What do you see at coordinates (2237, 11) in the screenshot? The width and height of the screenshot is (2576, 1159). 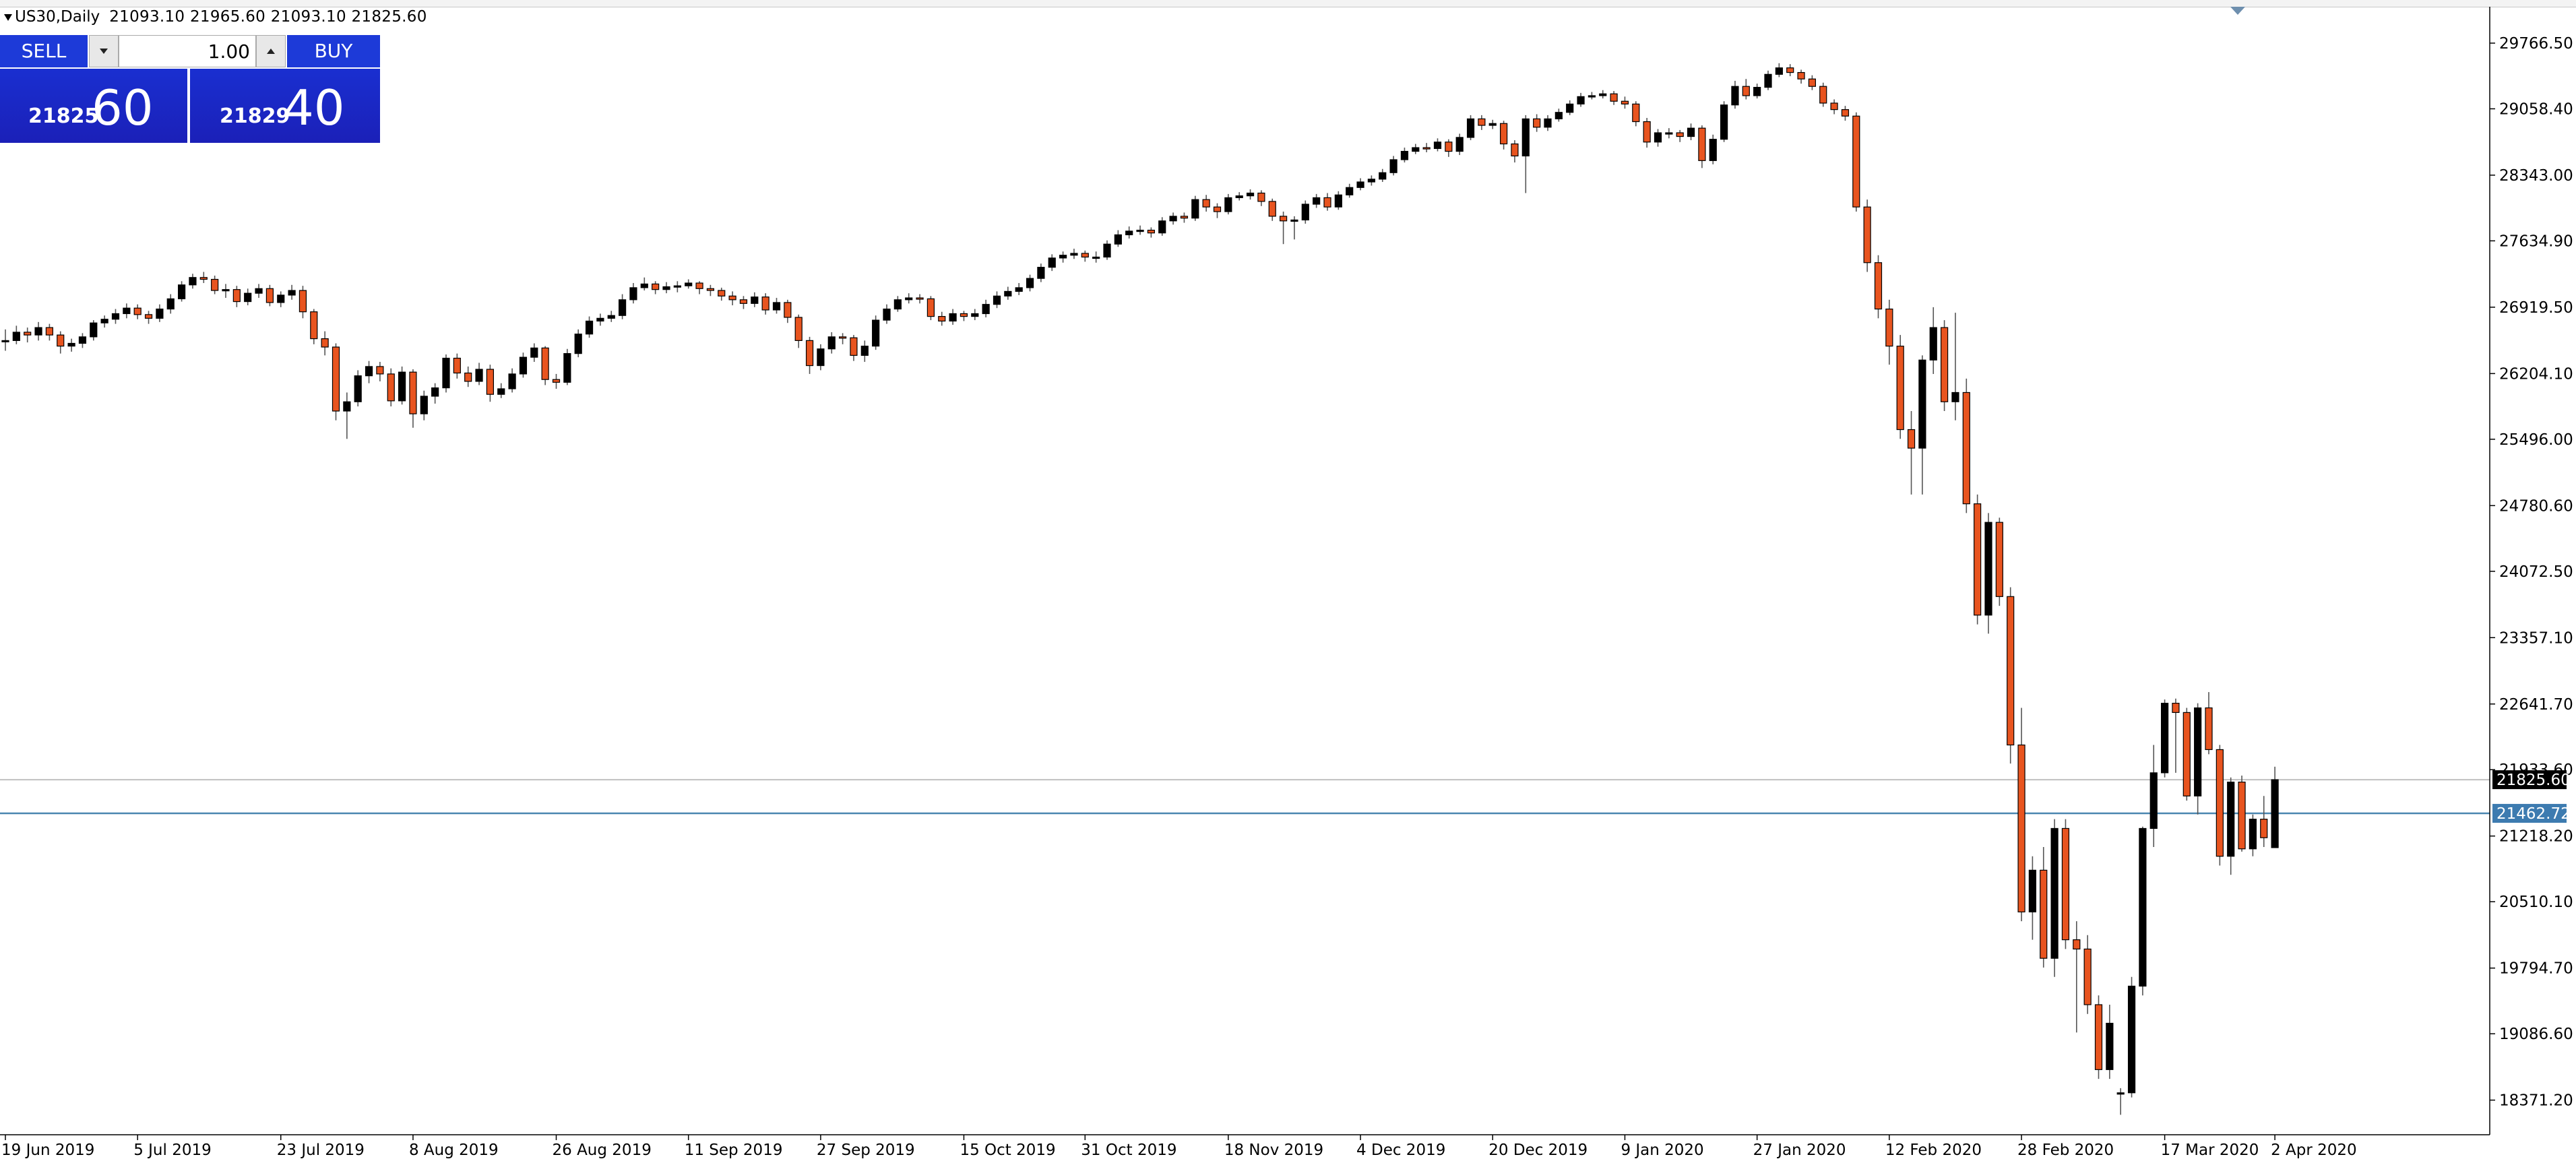 I see `shift-marker-icon` at bounding box center [2237, 11].